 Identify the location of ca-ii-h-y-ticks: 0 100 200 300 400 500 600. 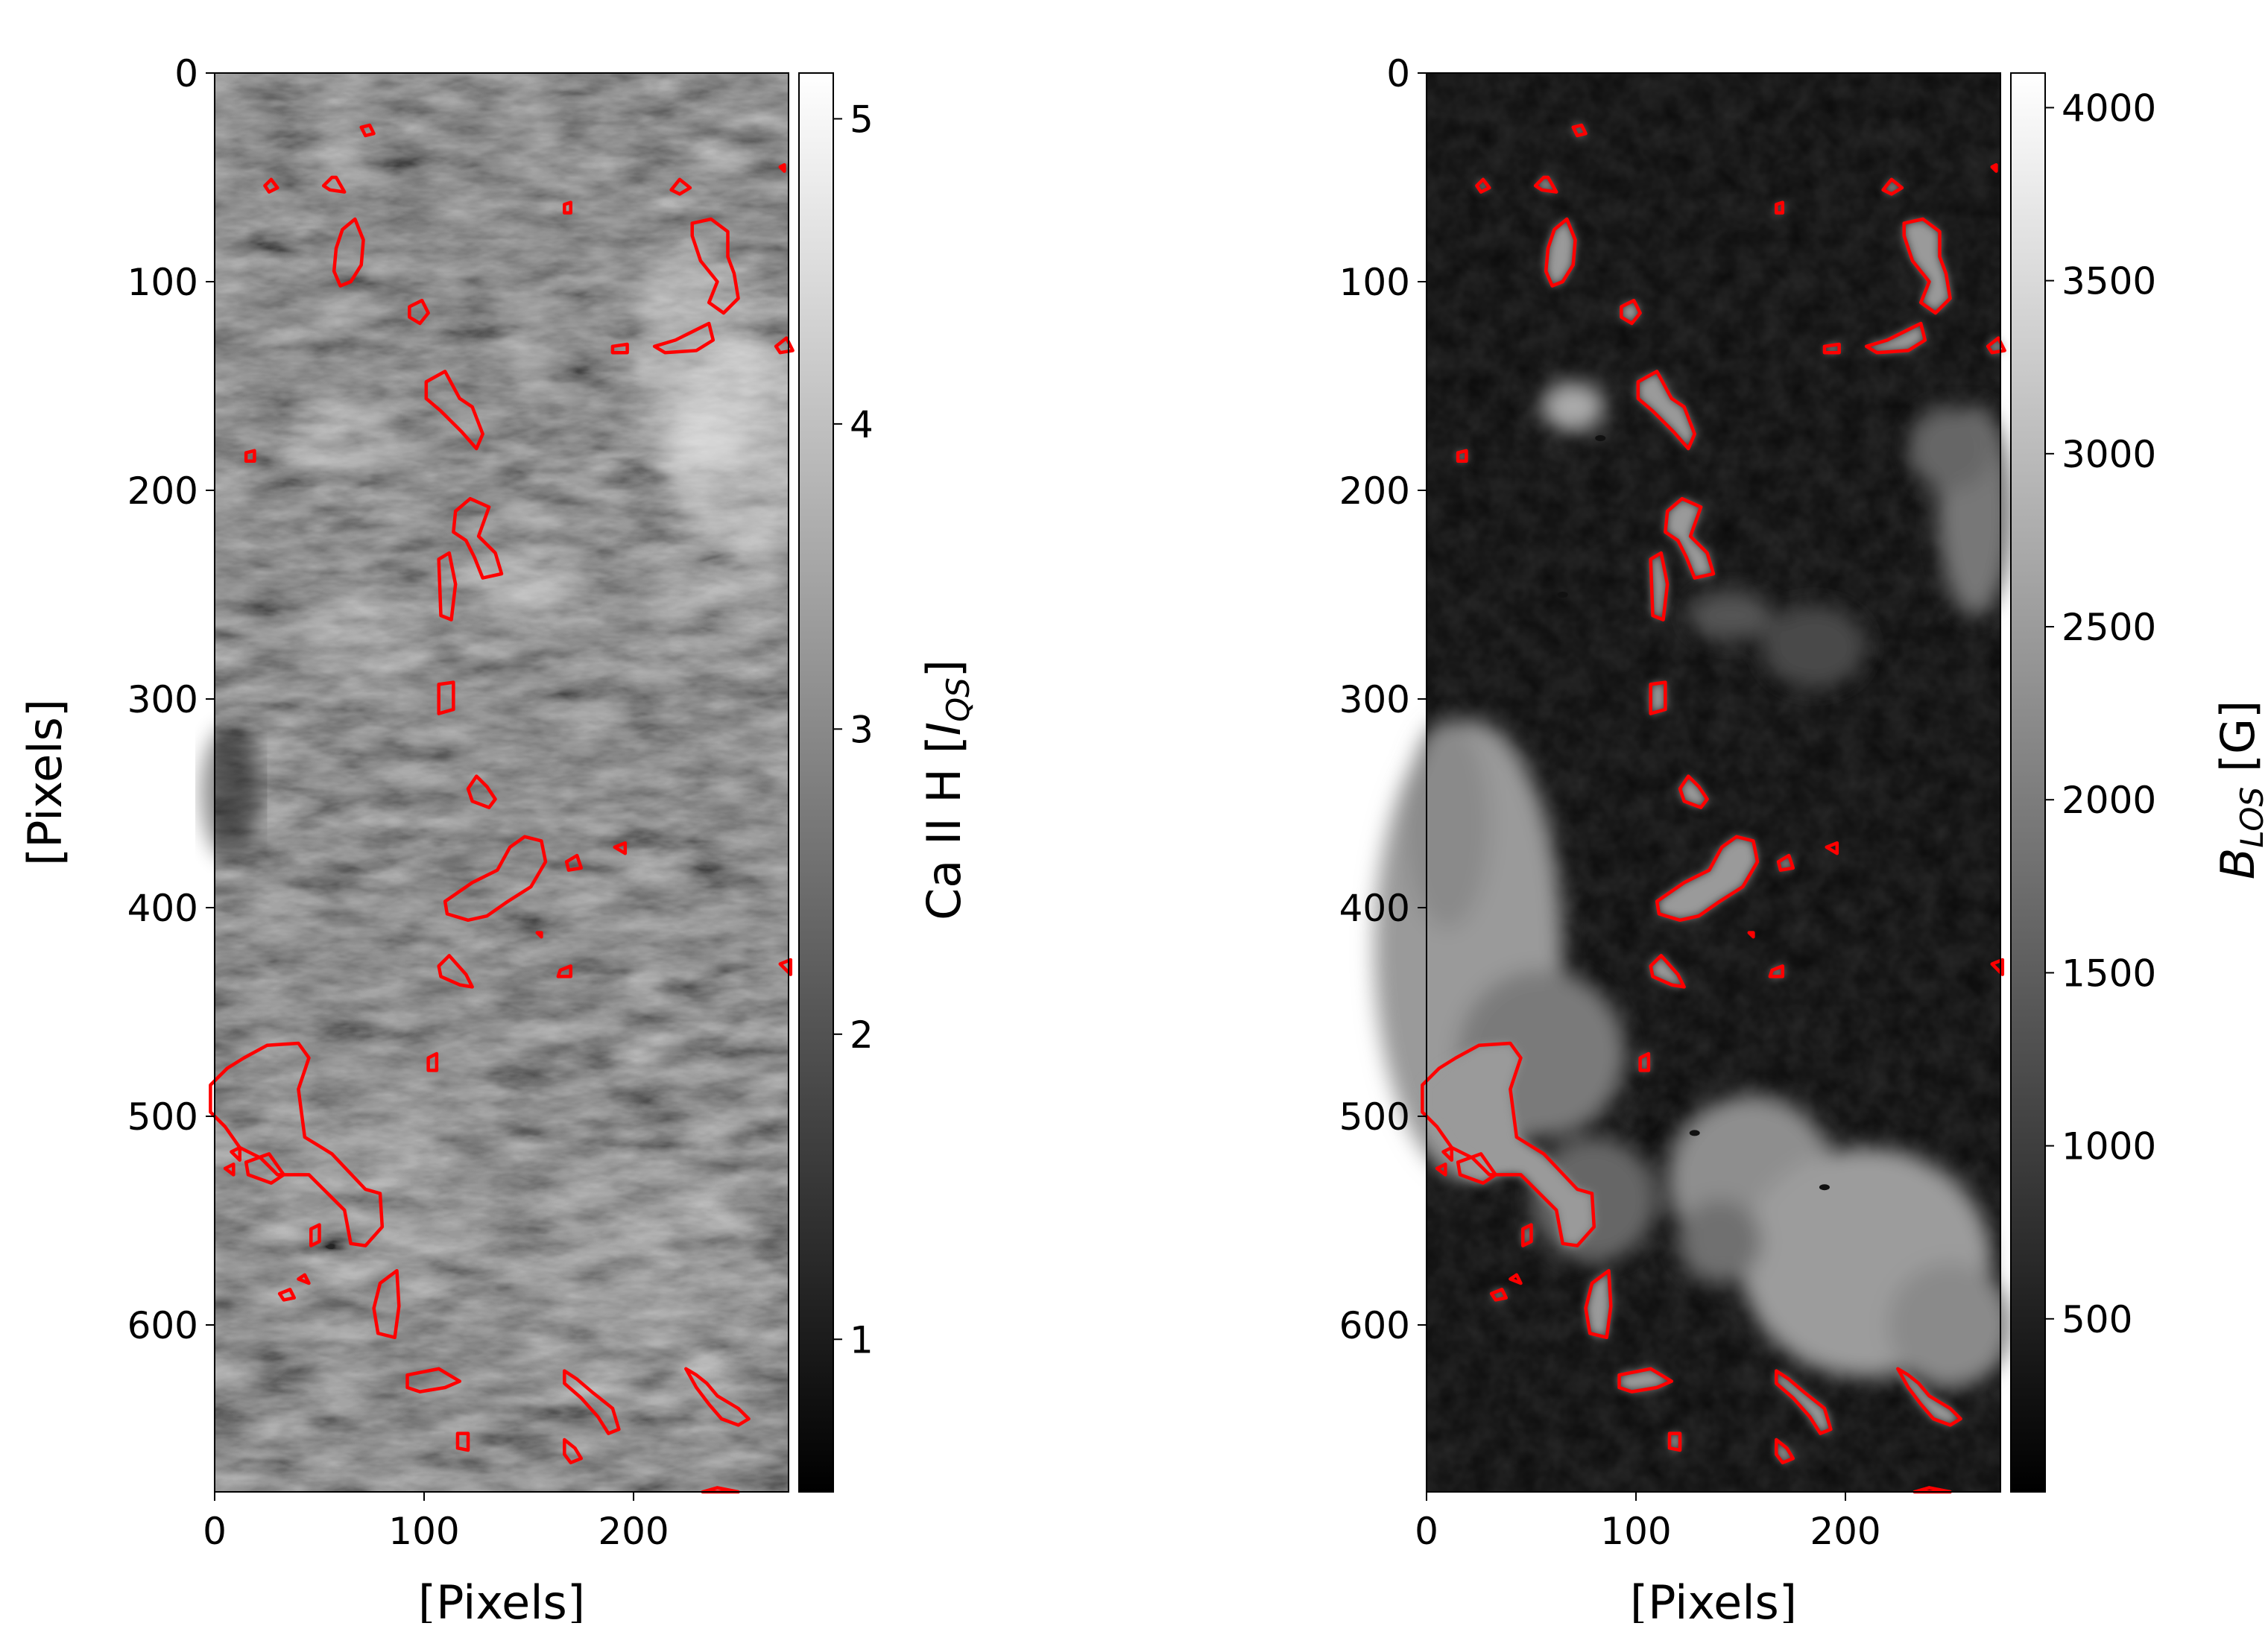
(171, 699).